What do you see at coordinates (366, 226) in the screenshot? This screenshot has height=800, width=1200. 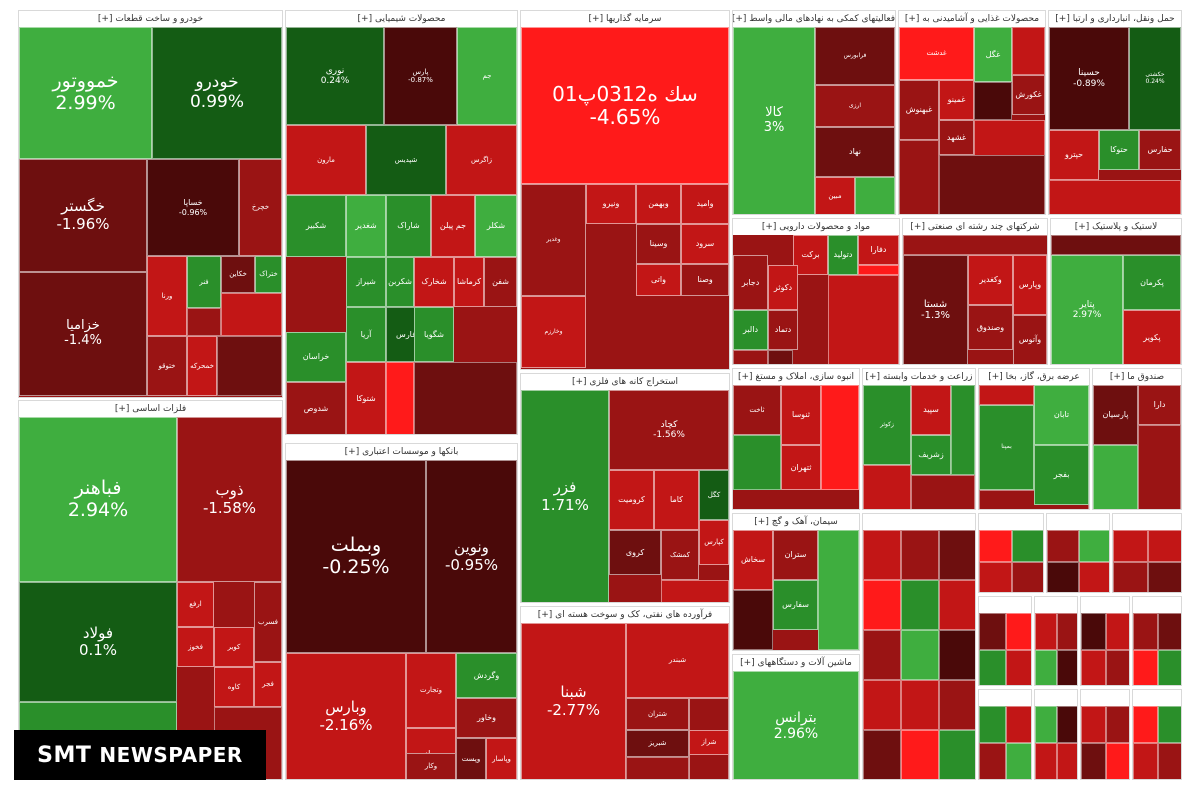 I see `treemap-tile: شغدیر` at bounding box center [366, 226].